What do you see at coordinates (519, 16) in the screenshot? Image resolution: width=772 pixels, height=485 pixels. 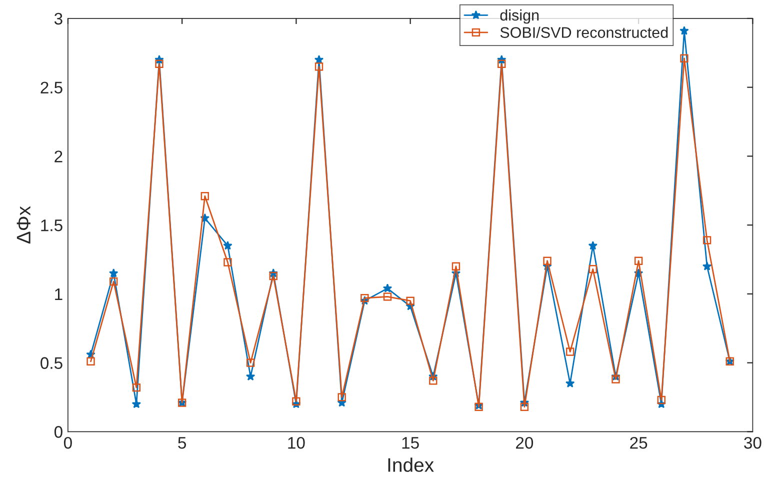 I see `legend-label: disign` at bounding box center [519, 16].